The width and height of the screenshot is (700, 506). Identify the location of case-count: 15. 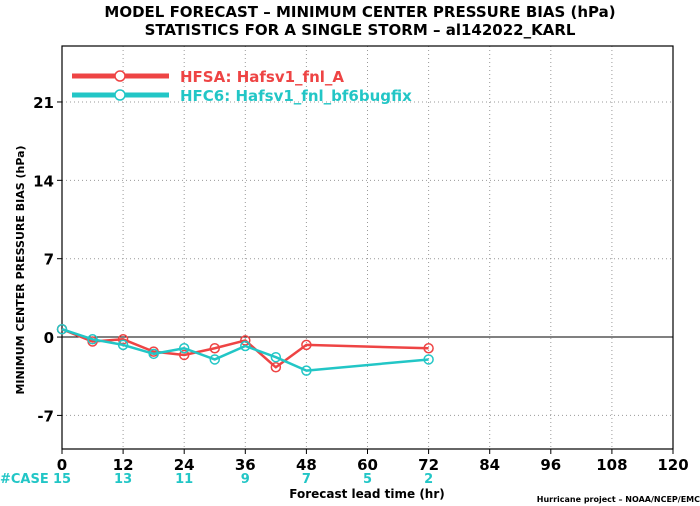
(62, 479).